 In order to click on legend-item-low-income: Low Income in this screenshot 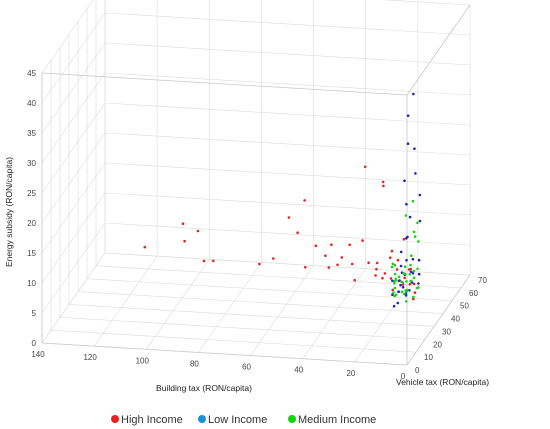, I will do `click(232, 420)`.